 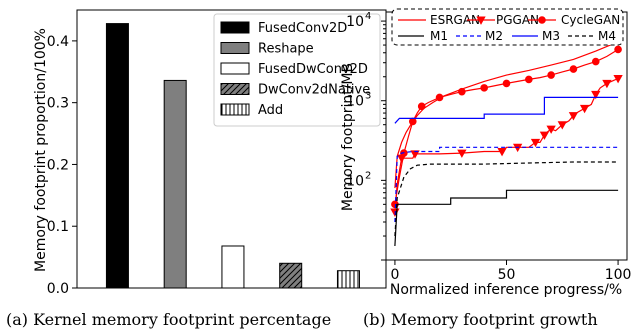 I want to click on legend-label-fuseddwconv2d: FusedDwConv2D, so click(x=313, y=69).